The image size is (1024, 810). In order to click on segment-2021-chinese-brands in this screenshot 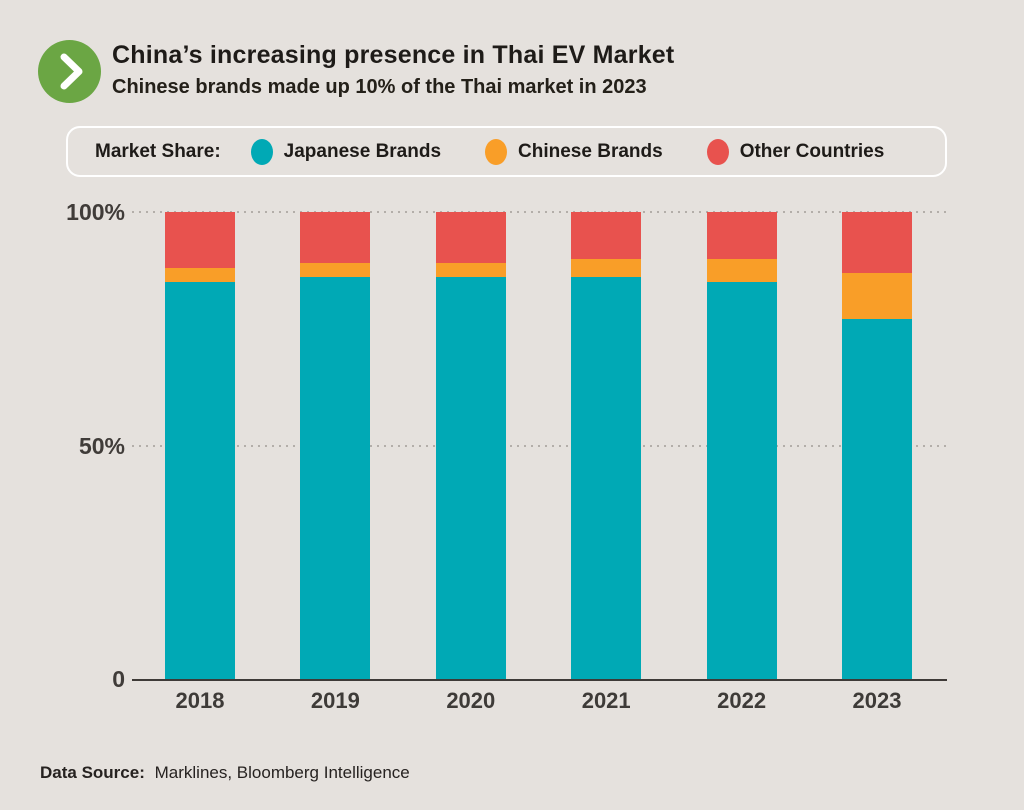, I will do `click(606, 268)`.